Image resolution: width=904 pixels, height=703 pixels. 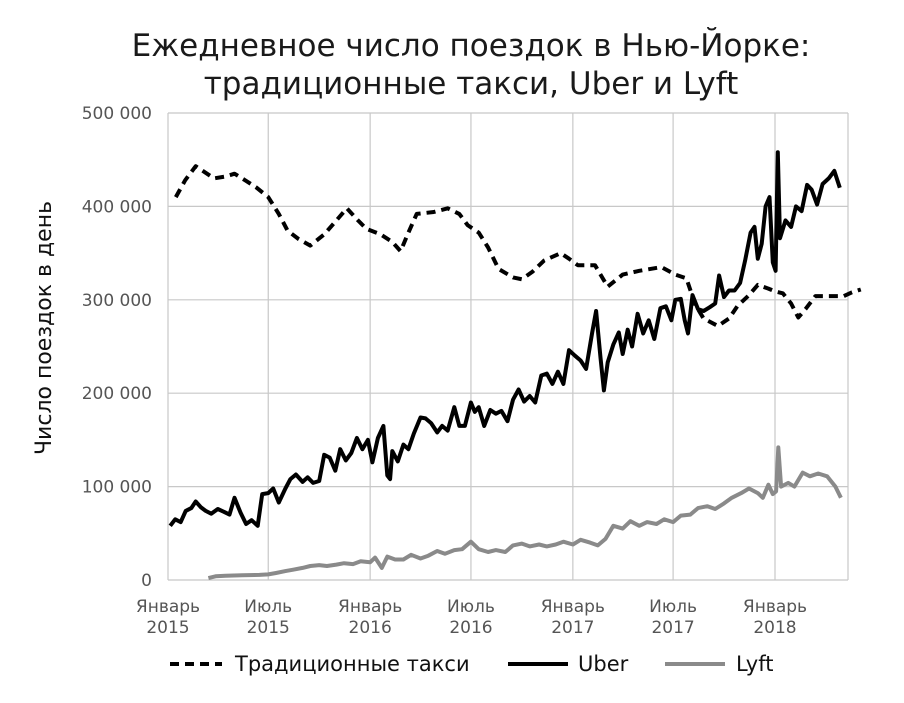 What do you see at coordinates (774, 628) in the screenshot?
I see `x-tick-label: 2018` at bounding box center [774, 628].